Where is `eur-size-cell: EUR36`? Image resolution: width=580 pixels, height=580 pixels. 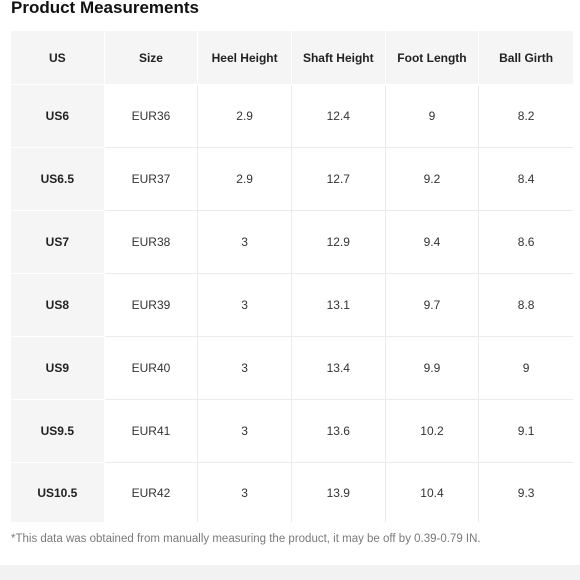 eur-size-cell: EUR36 is located at coordinates (151, 117).